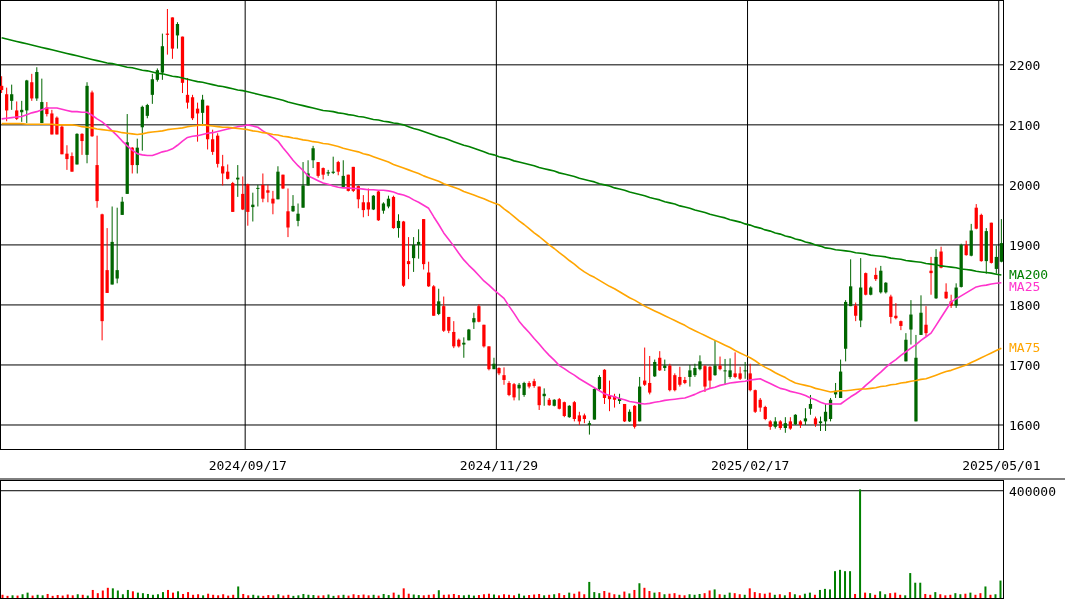  Describe the element at coordinates (1025, 185) in the screenshot. I see `y-tick-label: 2000` at that location.